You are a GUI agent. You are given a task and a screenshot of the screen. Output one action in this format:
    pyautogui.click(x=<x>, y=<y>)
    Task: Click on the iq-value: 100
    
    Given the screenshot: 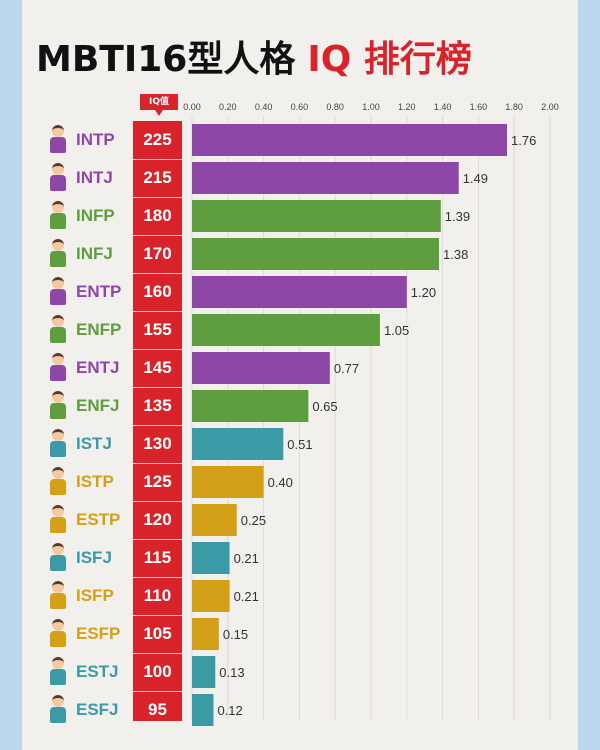 What is the action you would take?
    pyautogui.click(x=157, y=671)
    